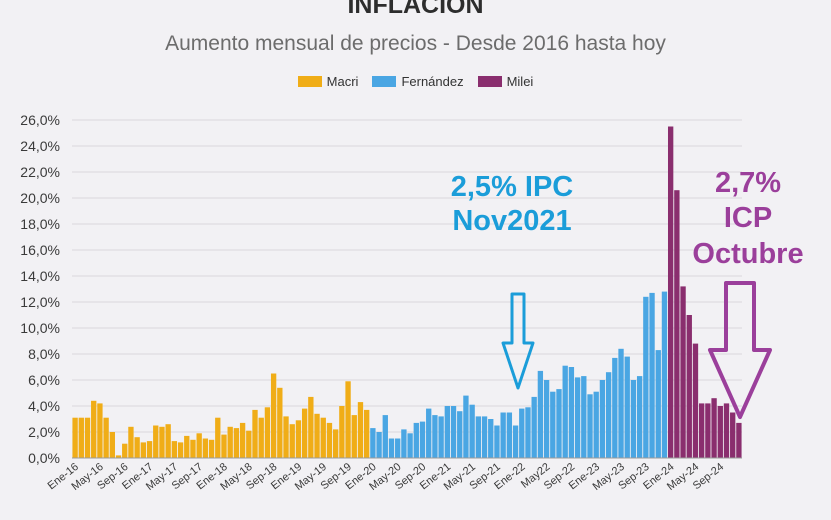  What do you see at coordinates (512, 221) in the screenshot?
I see `annotation-nov2021-line2: Nov2021` at bounding box center [512, 221].